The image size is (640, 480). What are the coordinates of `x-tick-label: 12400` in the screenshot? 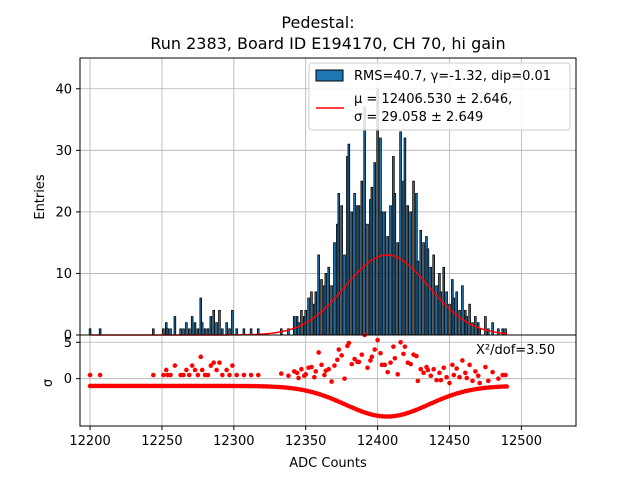 It's located at (377, 441).